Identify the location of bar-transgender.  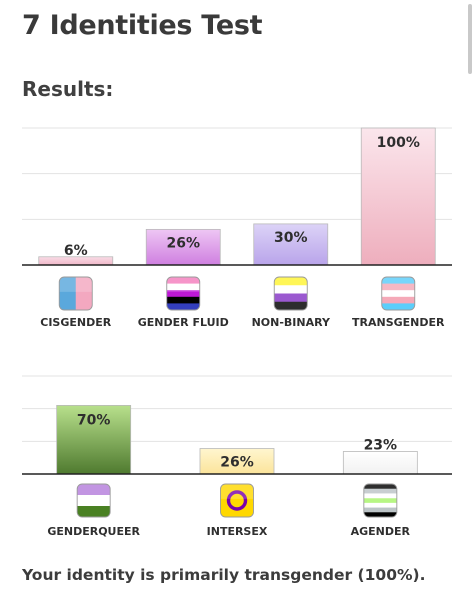
(398, 196).